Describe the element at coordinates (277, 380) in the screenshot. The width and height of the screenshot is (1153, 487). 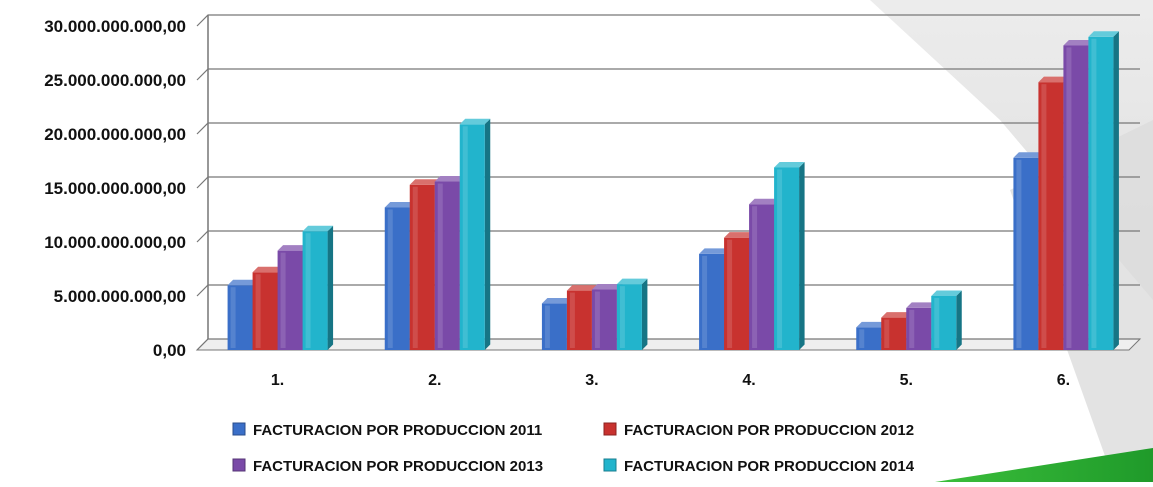
I see `x-tick-label: 1.` at that location.